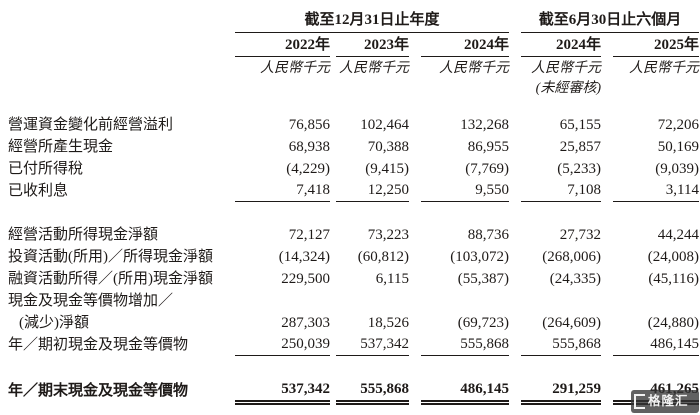 Image resolution: width=700 pixels, height=415 pixels. I want to click on value-cell: (69,723), so click(483, 323).